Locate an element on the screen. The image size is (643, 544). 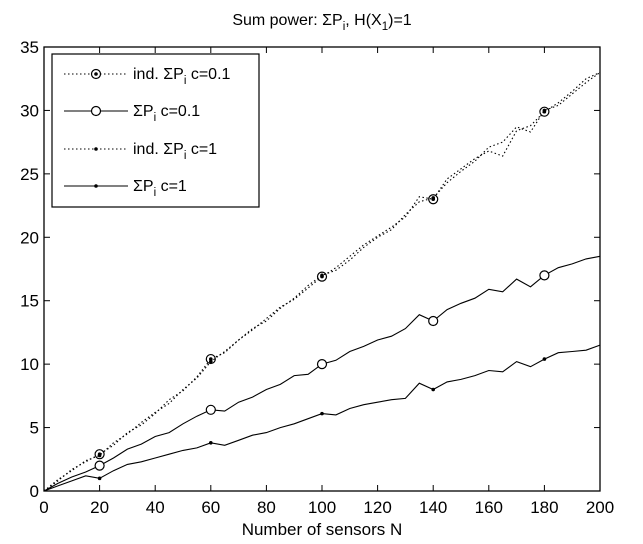
legend-label: ΣPi​ c=0.1 is located at coordinates (166, 113).